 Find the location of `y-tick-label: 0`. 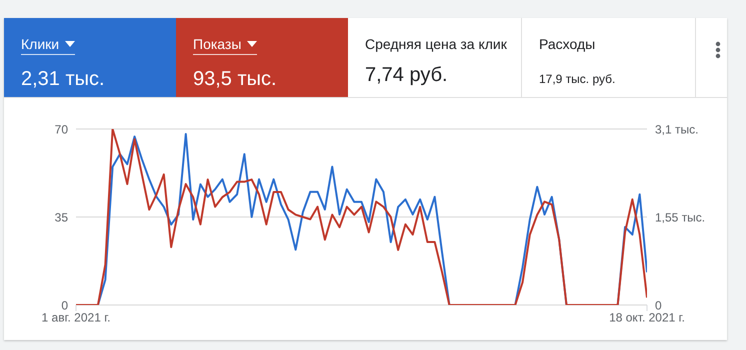

y-tick-label: 0 is located at coordinates (64, 305).